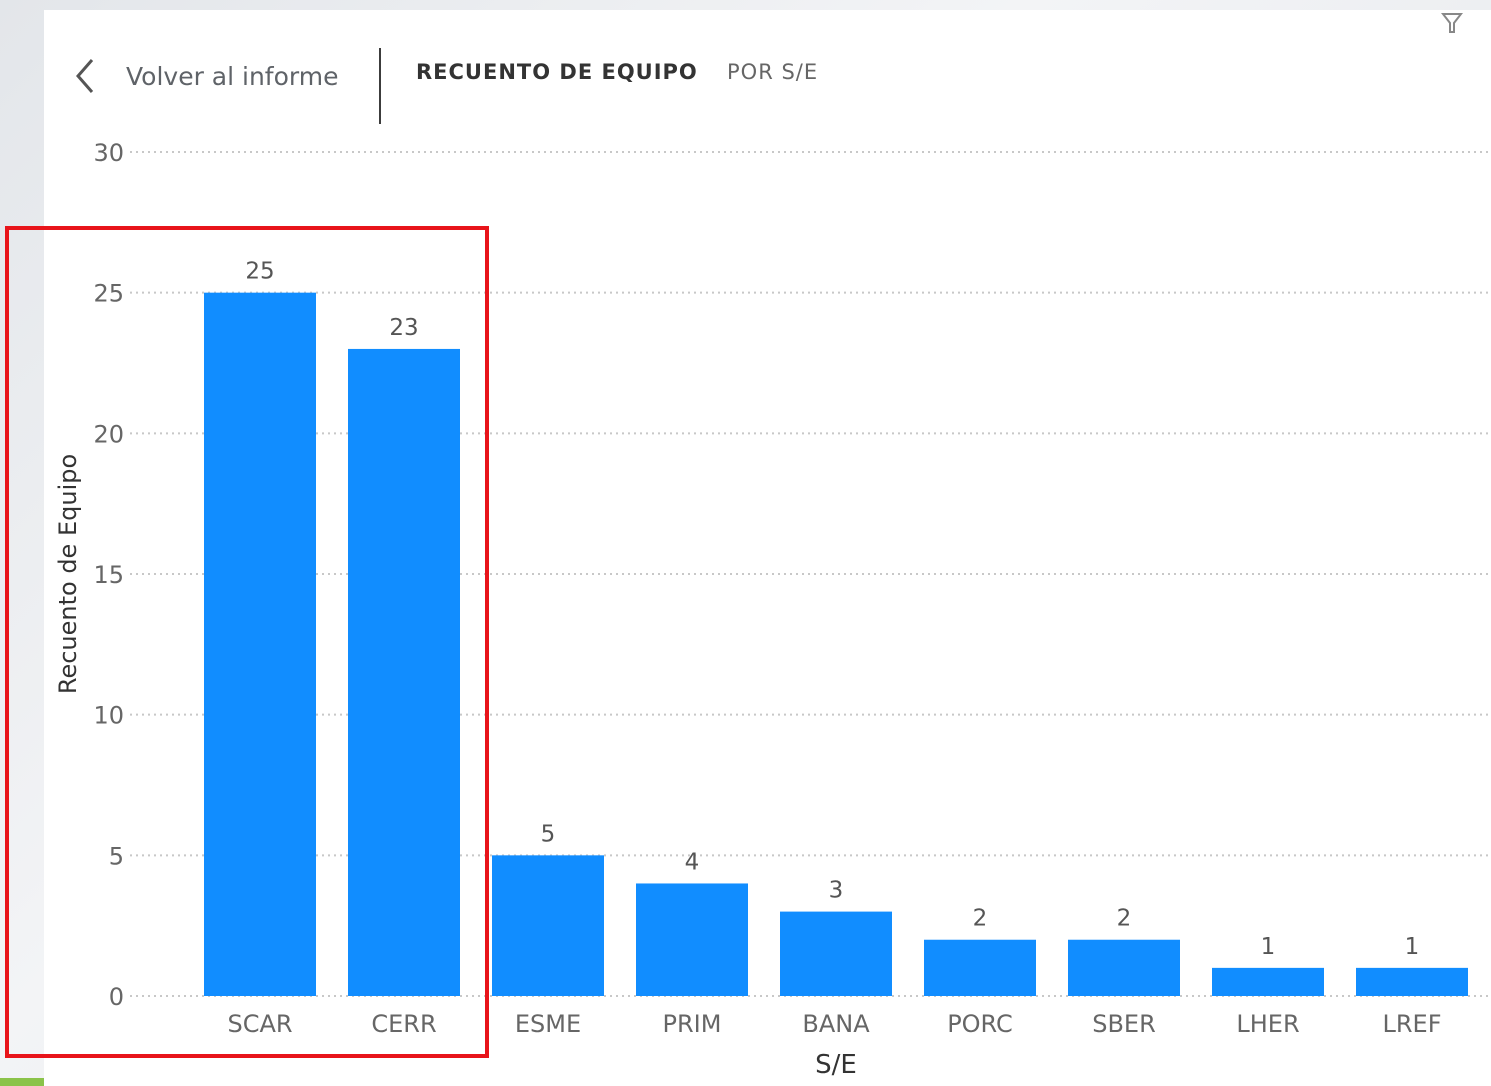 This screenshot has height=1086, width=1491. Describe the element at coordinates (116, 856) in the screenshot. I see `y-tick-label: 5` at that location.